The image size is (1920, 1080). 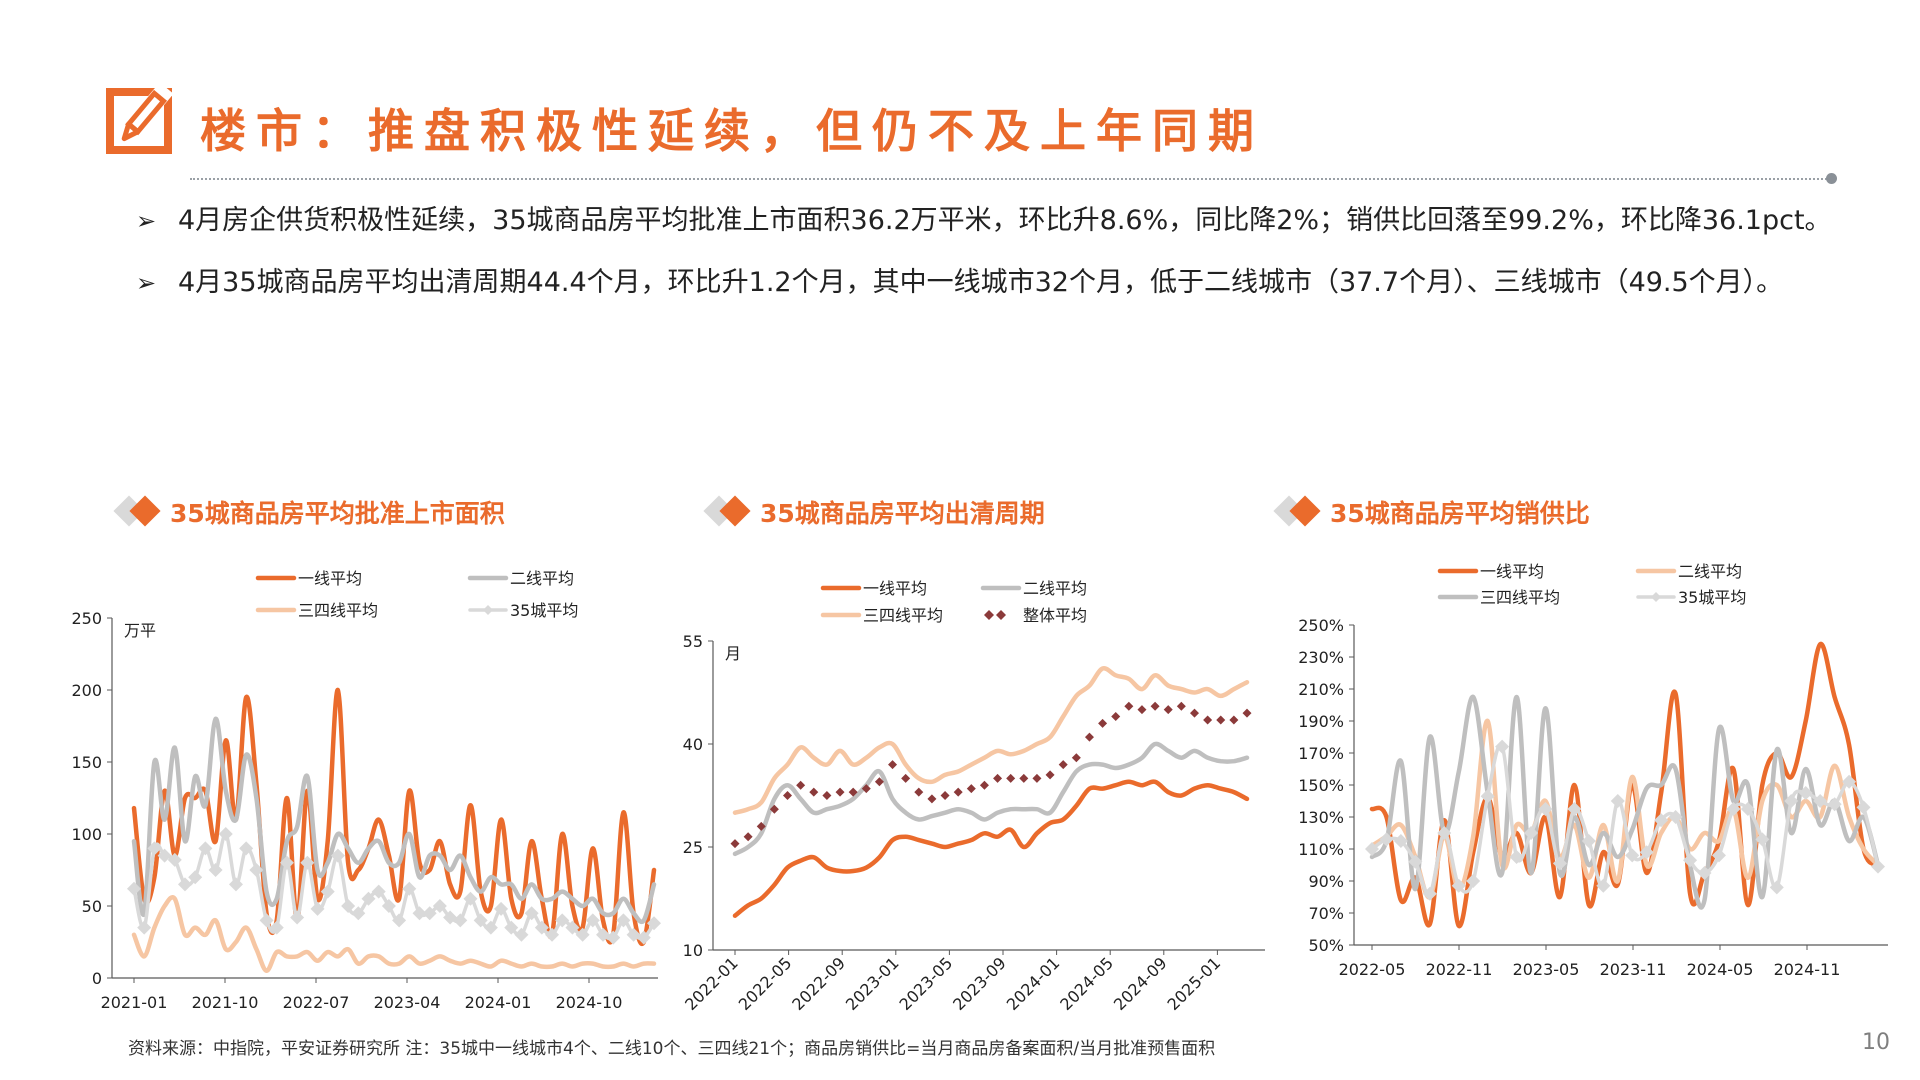 What do you see at coordinates (316, 1002) in the screenshot?
I see `x-tick-label: 2022-07` at bounding box center [316, 1002].